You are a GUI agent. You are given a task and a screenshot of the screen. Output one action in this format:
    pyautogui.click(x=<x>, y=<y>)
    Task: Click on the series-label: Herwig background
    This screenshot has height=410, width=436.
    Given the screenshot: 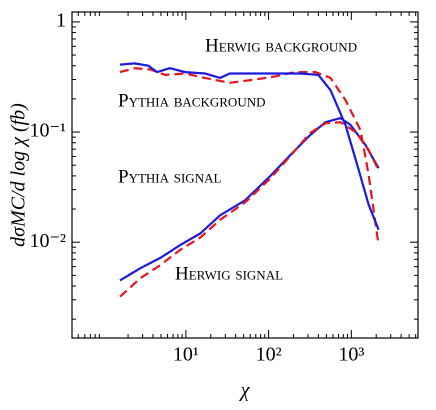 What is the action you would take?
    pyautogui.click(x=281, y=45)
    